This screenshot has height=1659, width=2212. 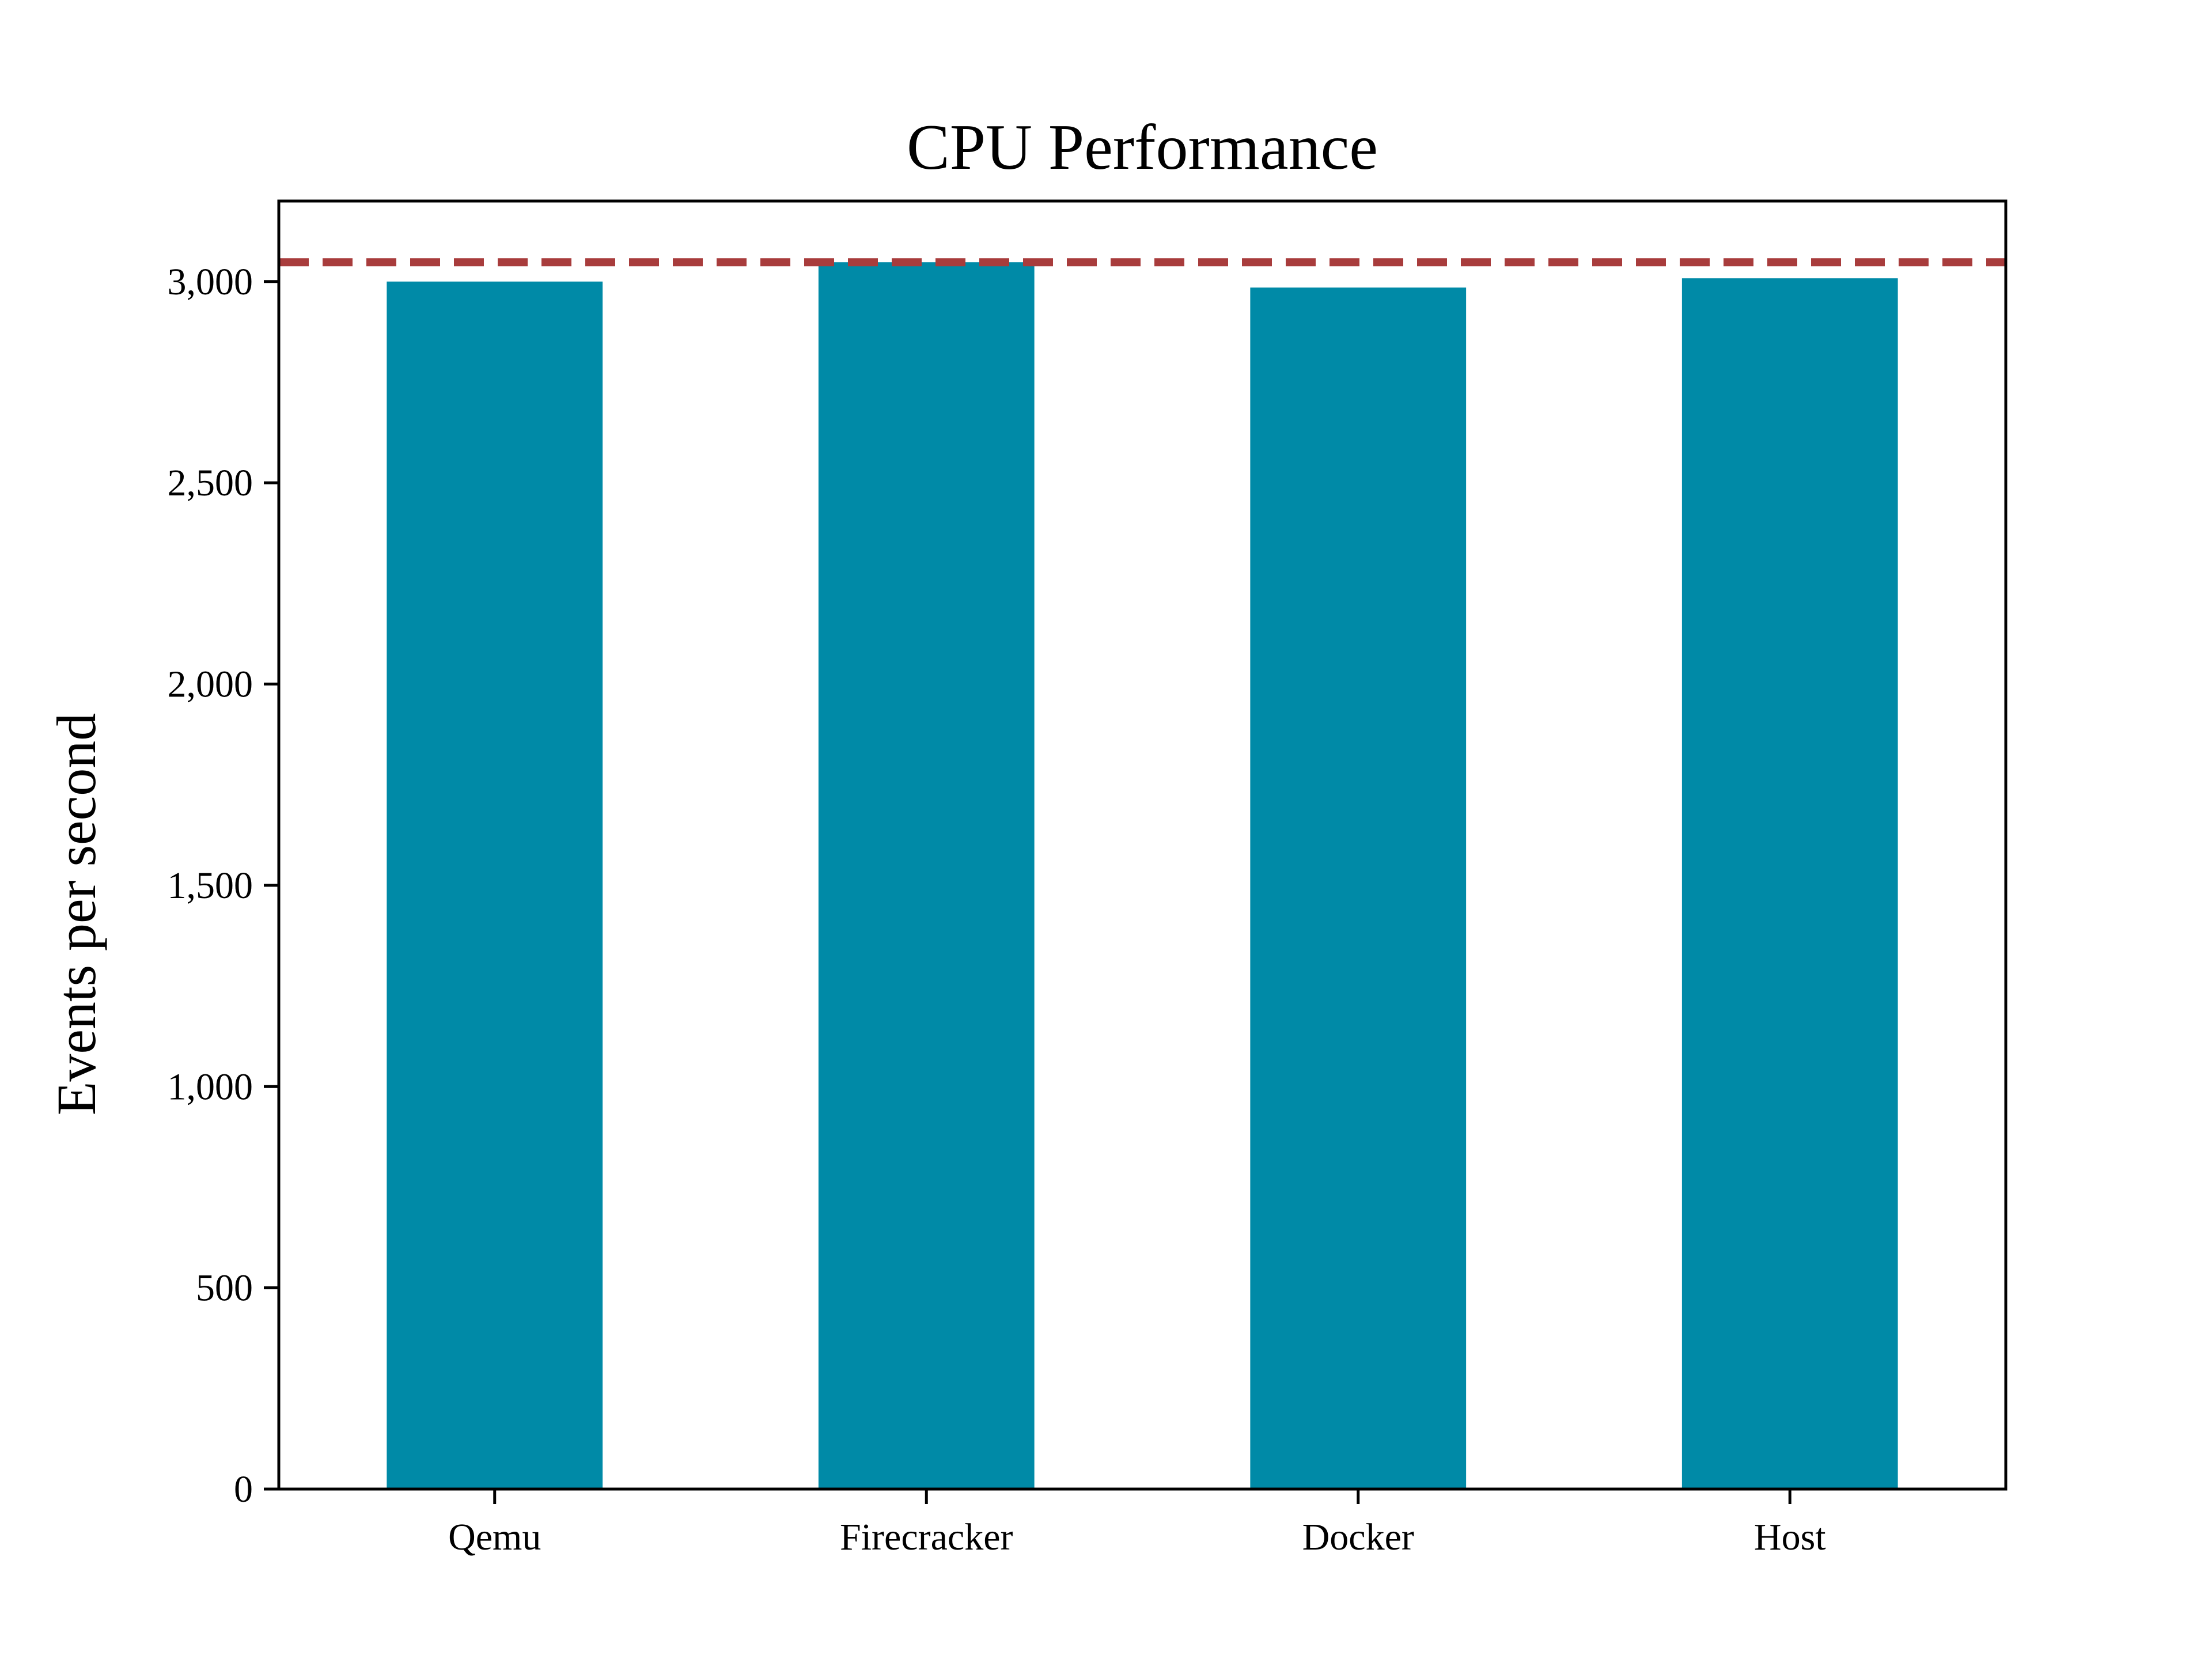 What do you see at coordinates (926, 876) in the screenshot?
I see `bar-firecracker` at bounding box center [926, 876].